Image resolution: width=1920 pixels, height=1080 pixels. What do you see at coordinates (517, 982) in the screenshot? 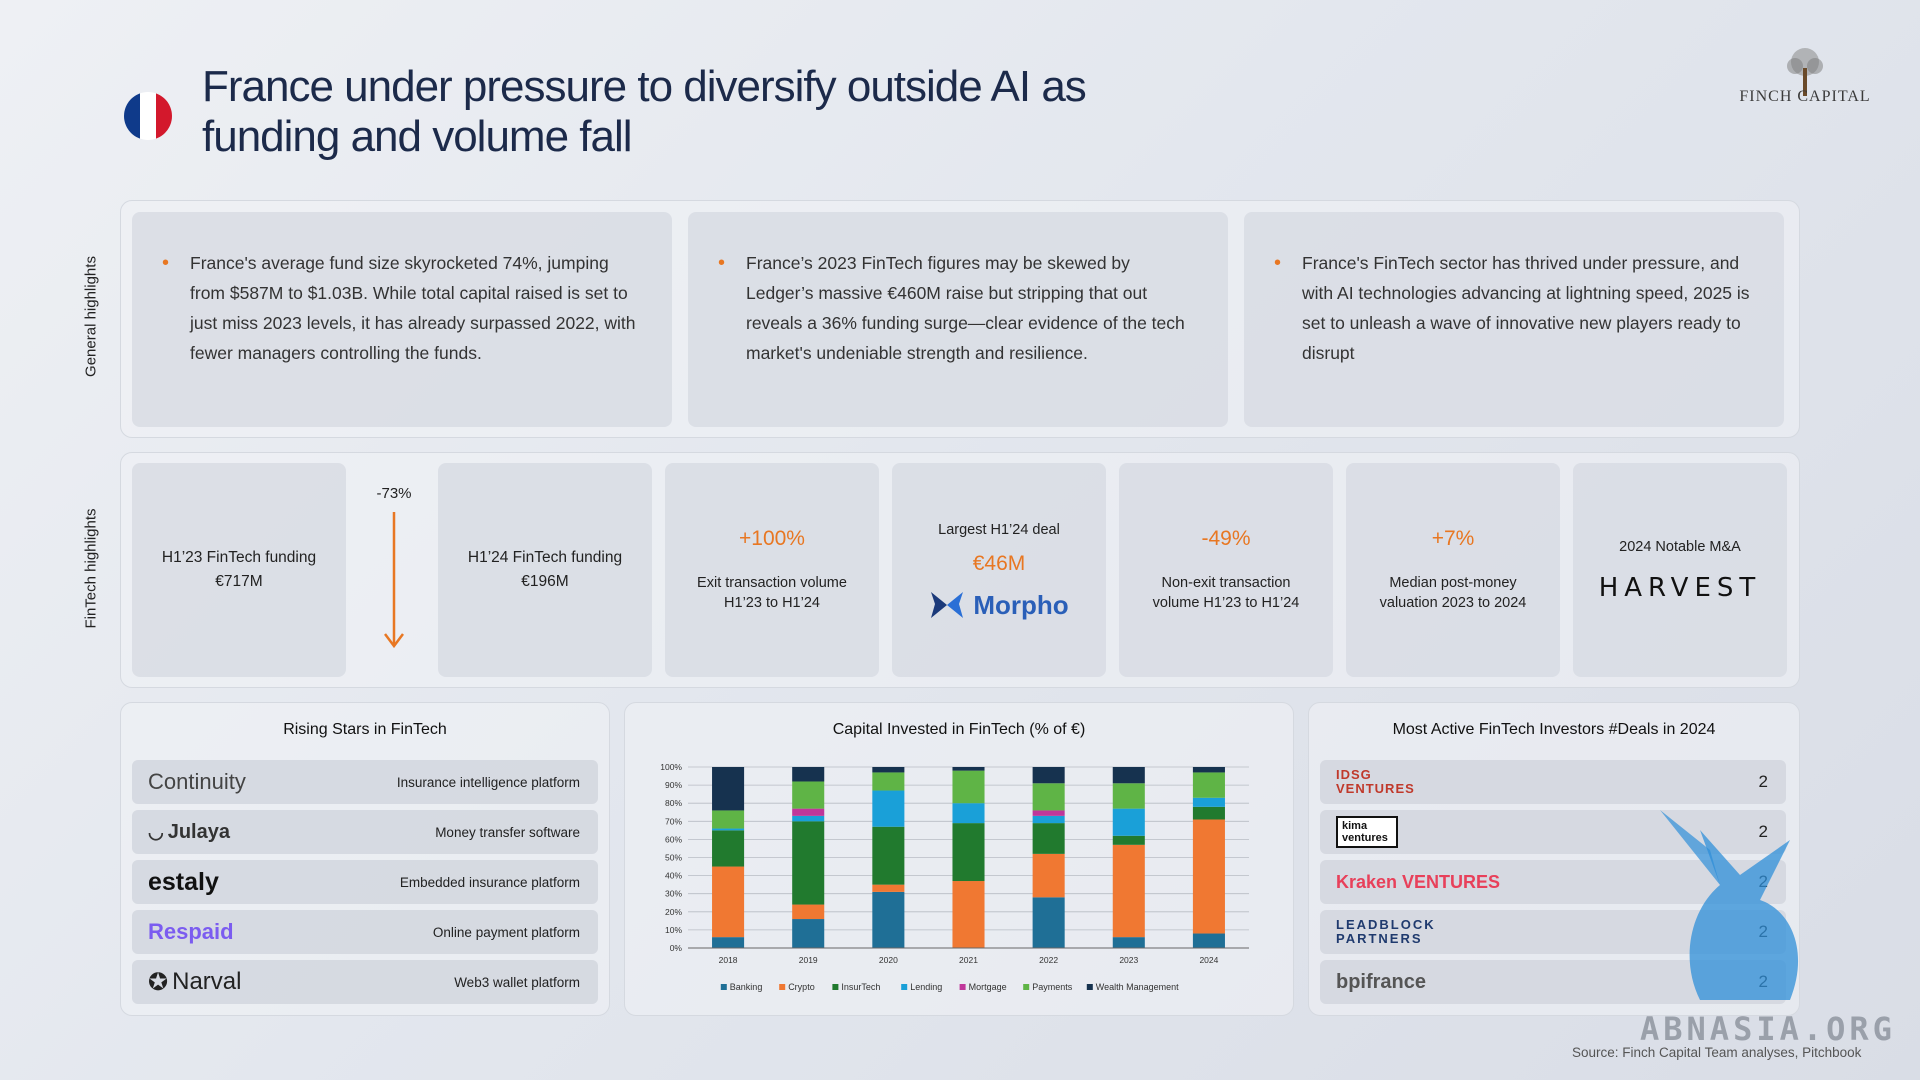
I see `rising-star-desc: Web3 wallet platform` at bounding box center [517, 982].